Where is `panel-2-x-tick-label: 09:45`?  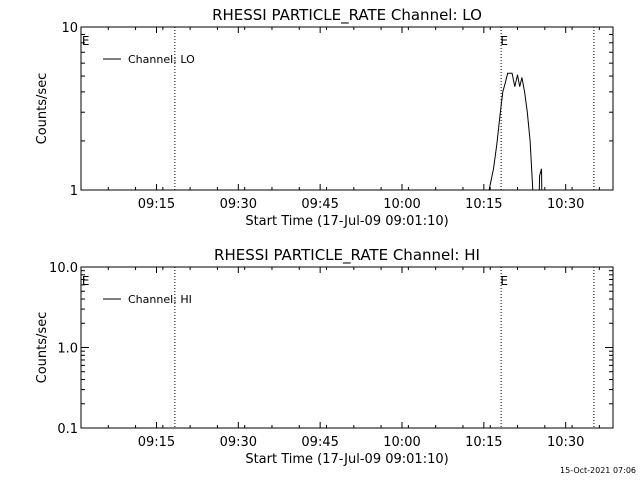
panel-2-x-tick-label: 09:45 is located at coordinates (319, 442).